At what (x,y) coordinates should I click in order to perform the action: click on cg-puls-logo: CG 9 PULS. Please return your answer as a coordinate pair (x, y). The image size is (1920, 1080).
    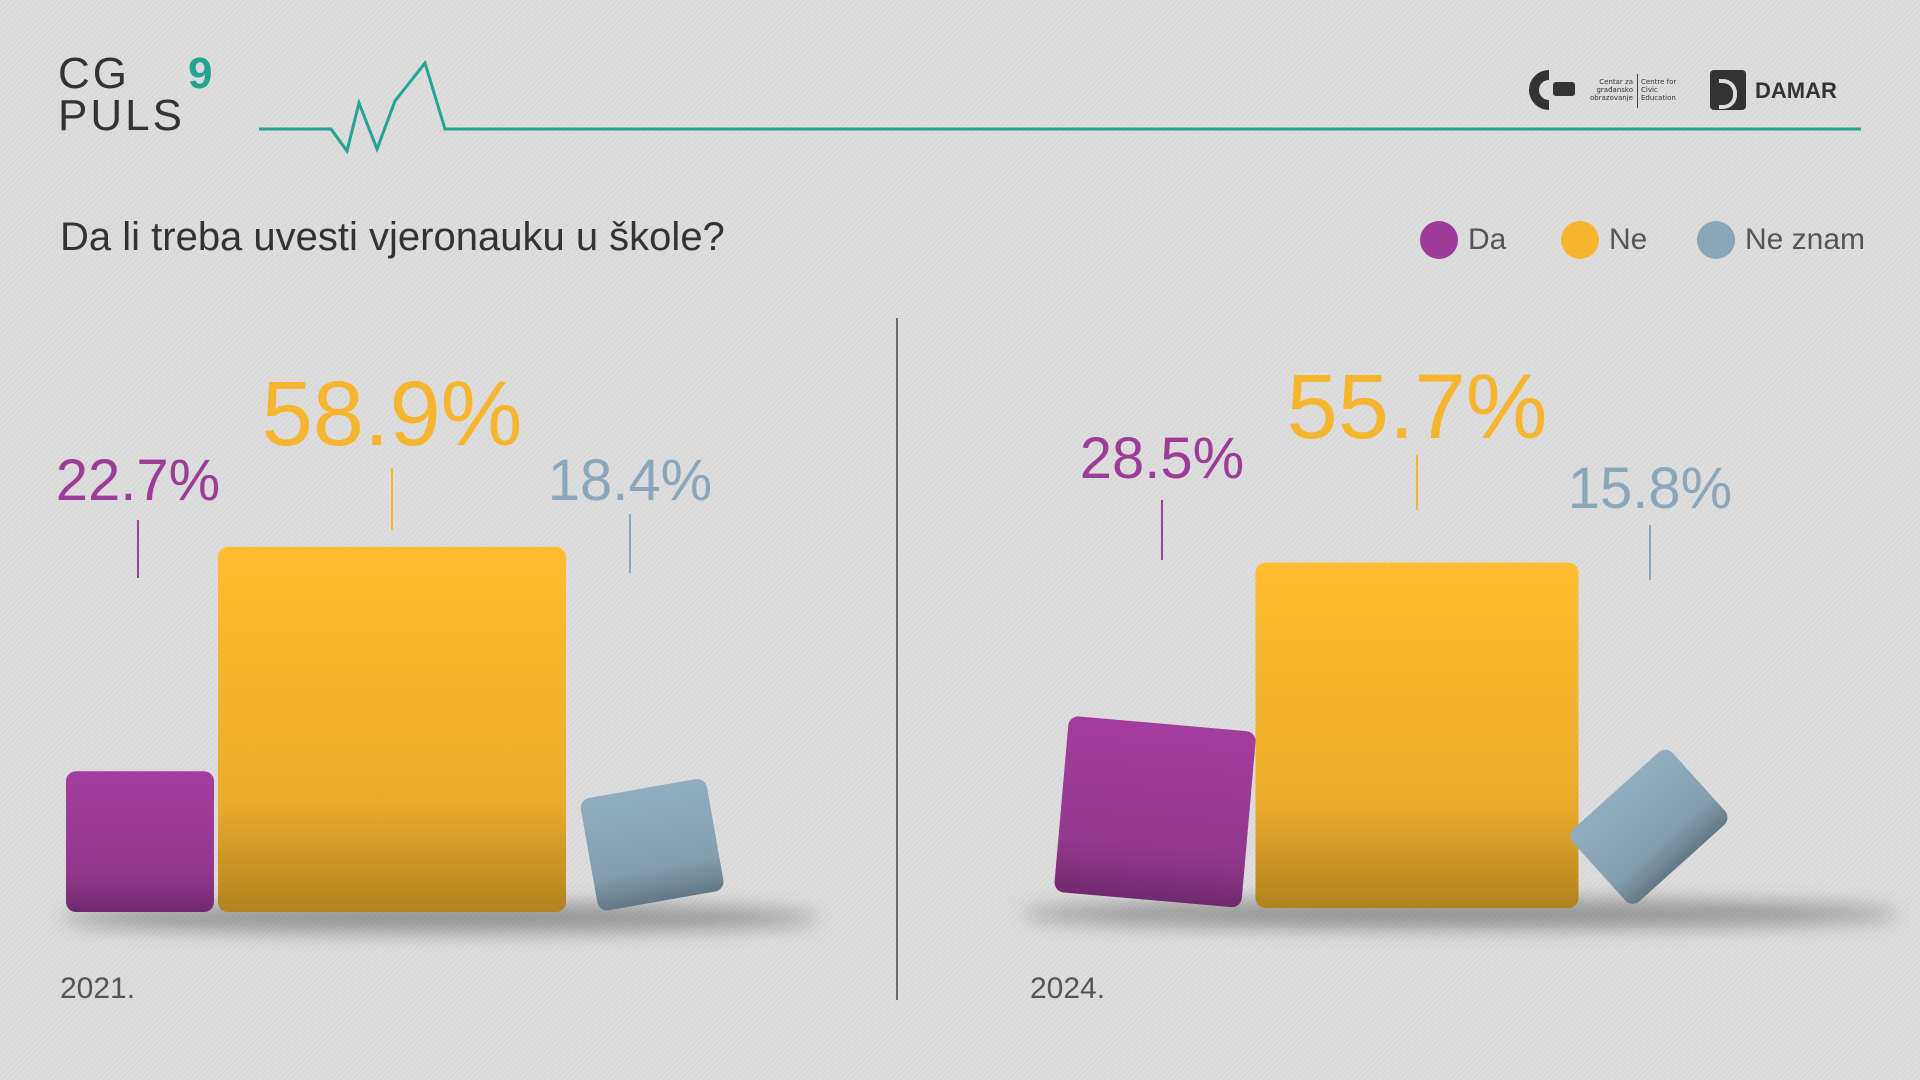
    Looking at the image, I should click on (153, 94).